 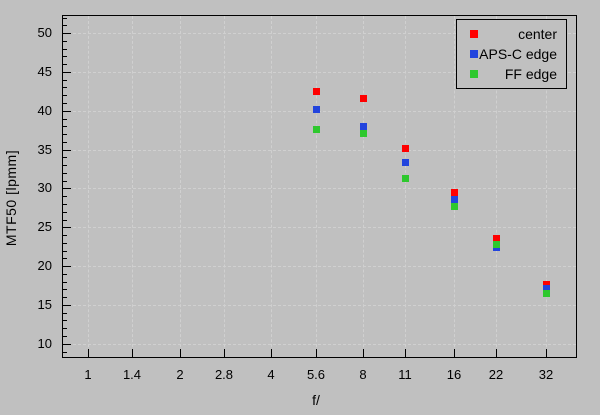 I want to click on y-tick-label: 35, so click(x=44, y=149).